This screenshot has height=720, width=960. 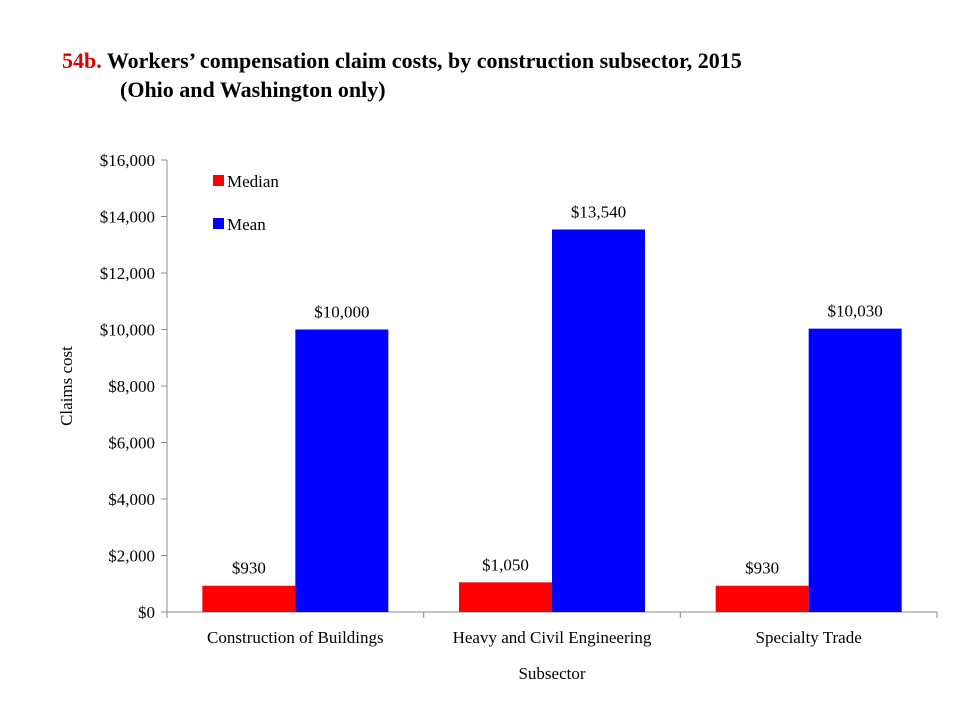 I want to click on legend-label-mean: Mean, so click(x=246, y=224).